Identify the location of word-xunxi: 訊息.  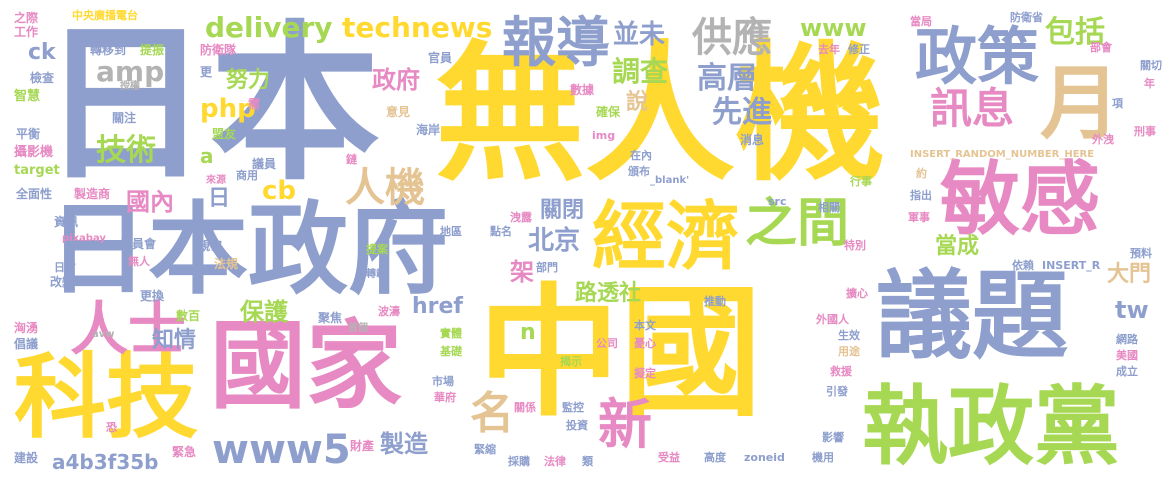
(972, 108).